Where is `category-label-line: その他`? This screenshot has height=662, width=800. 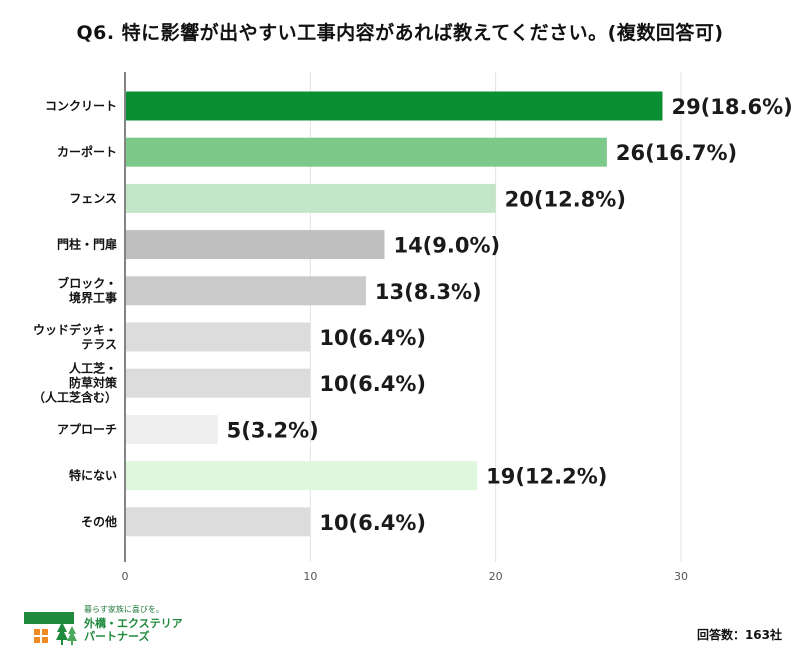
category-label-line: その他 is located at coordinates (99, 521).